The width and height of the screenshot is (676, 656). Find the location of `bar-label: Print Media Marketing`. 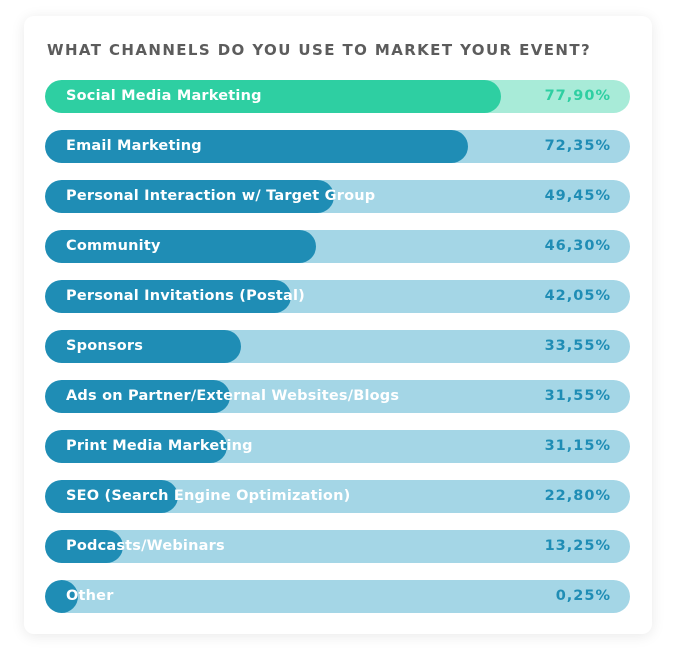

bar-label: Print Media Marketing is located at coordinates (159, 446).